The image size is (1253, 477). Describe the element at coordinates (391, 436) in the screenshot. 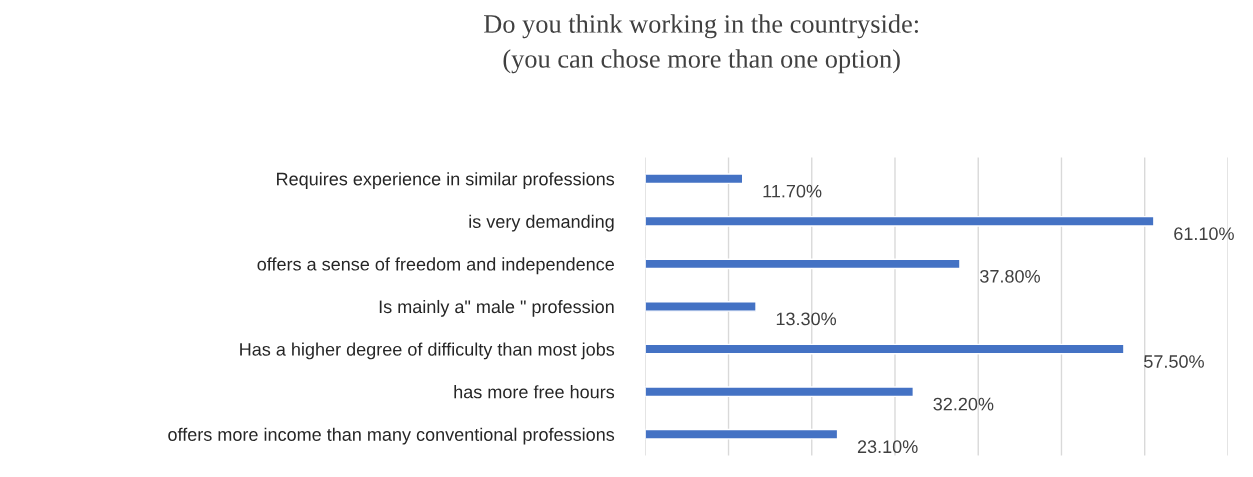

I see `y-tick-label: offers more income than many conventional professions` at that location.